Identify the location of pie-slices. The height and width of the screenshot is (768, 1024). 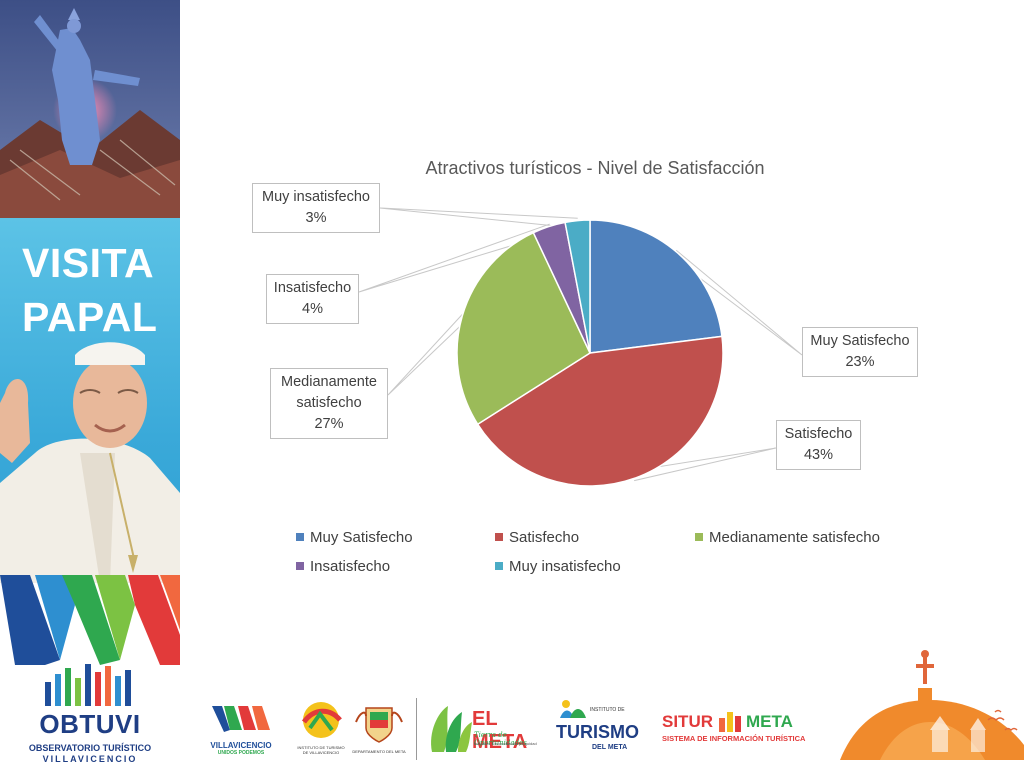
(590, 353).